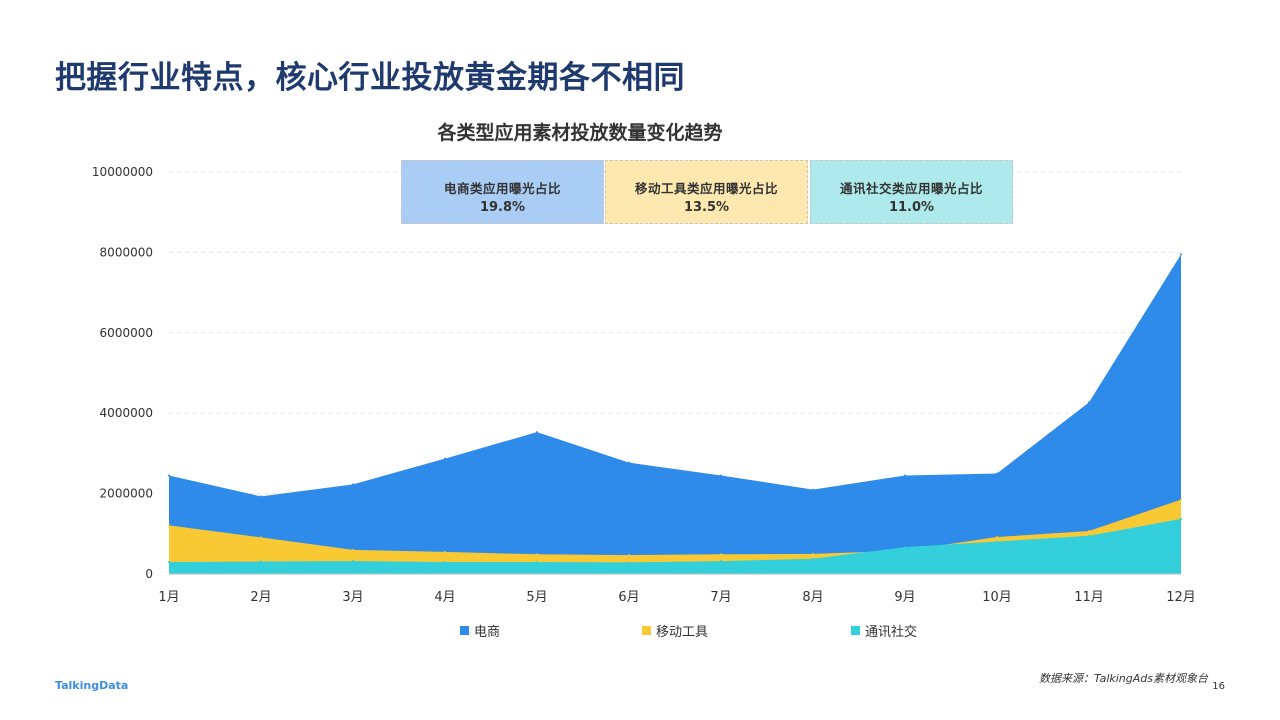 Image resolution: width=1280 pixels, height=720 pixels. I want to click on legend-swatch-mobile-tools, so click(646, 630).